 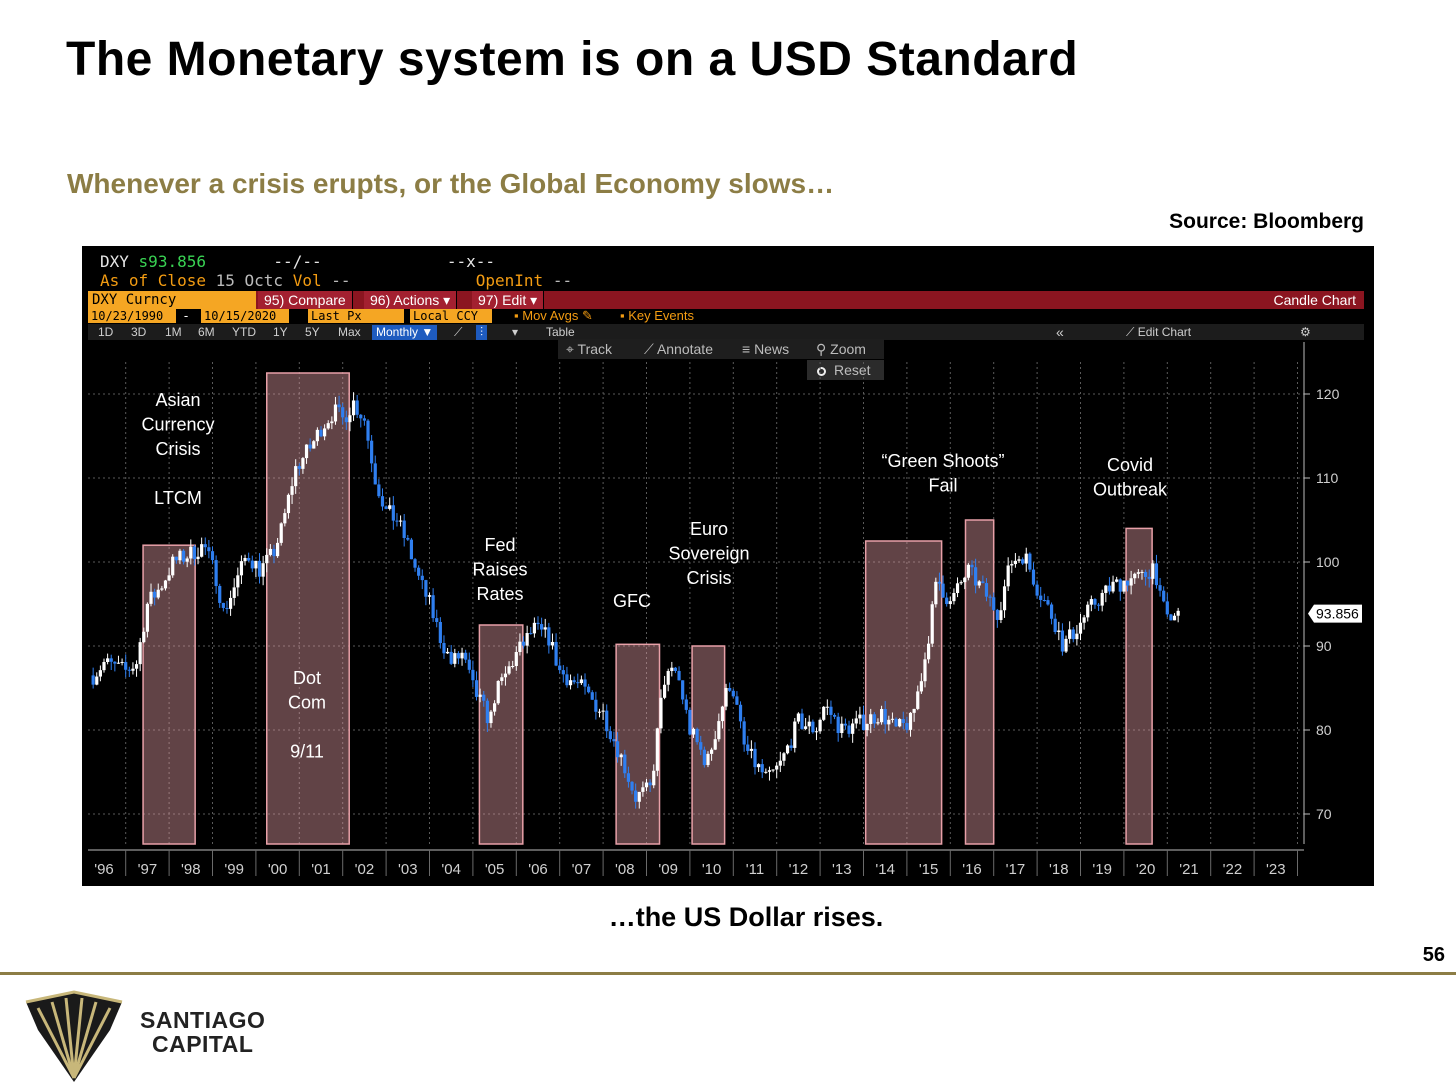 What do you see at coordinates (1016, 869) in the screenshot?
I see `x-tick-label: '17` at bounding box center [1016, 869].